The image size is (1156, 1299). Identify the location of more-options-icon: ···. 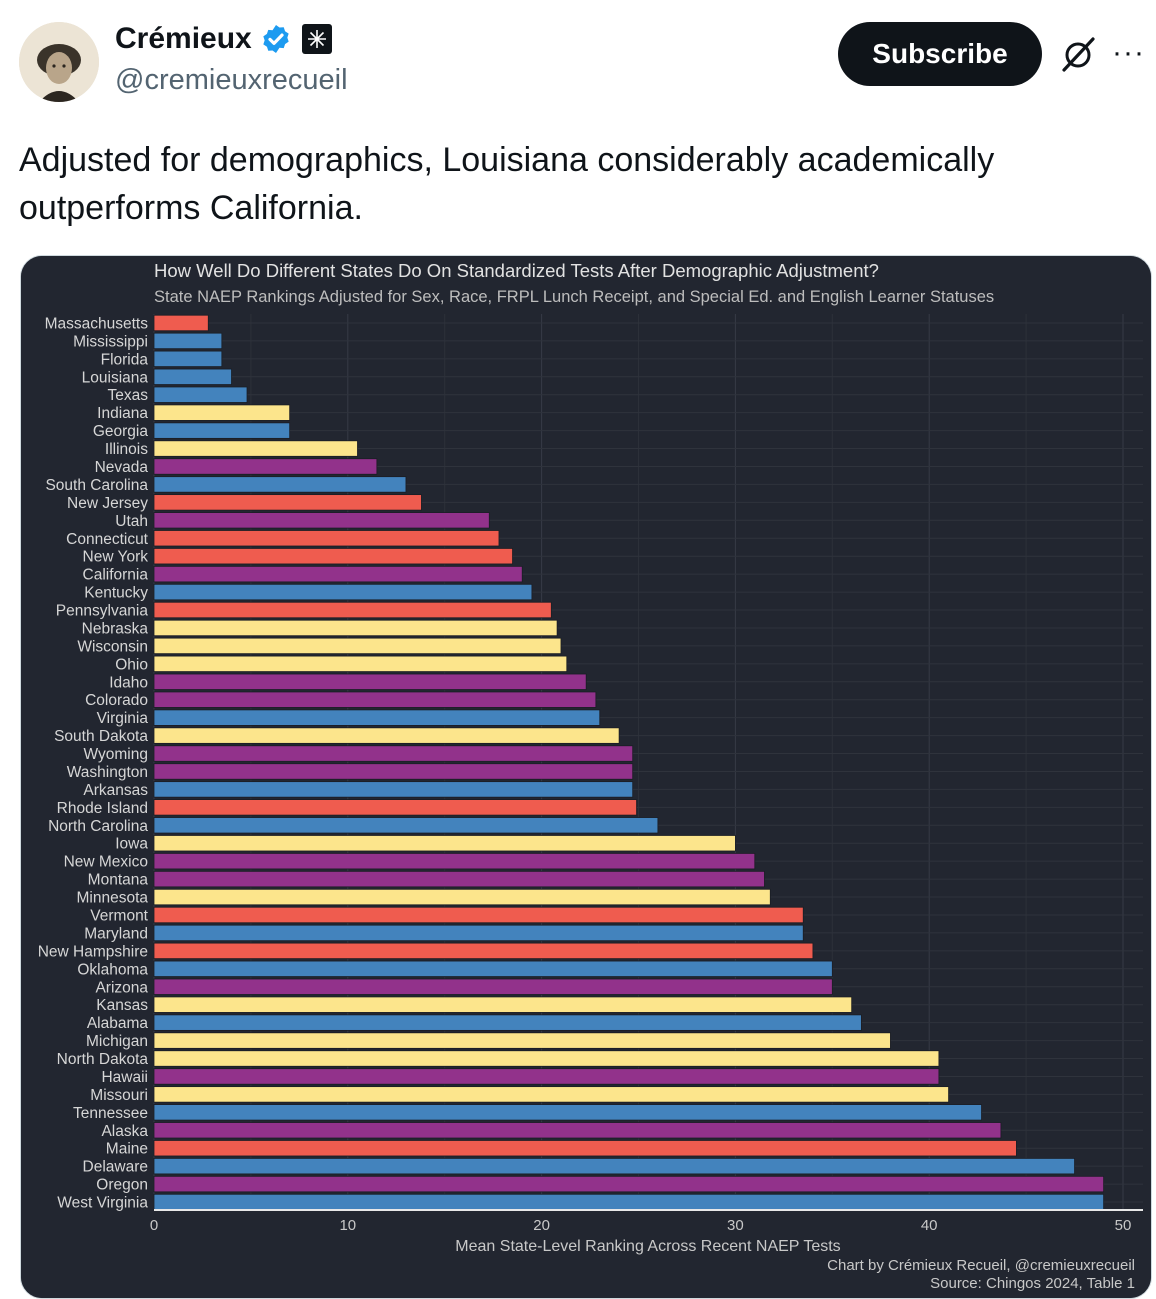
(1128, 52).